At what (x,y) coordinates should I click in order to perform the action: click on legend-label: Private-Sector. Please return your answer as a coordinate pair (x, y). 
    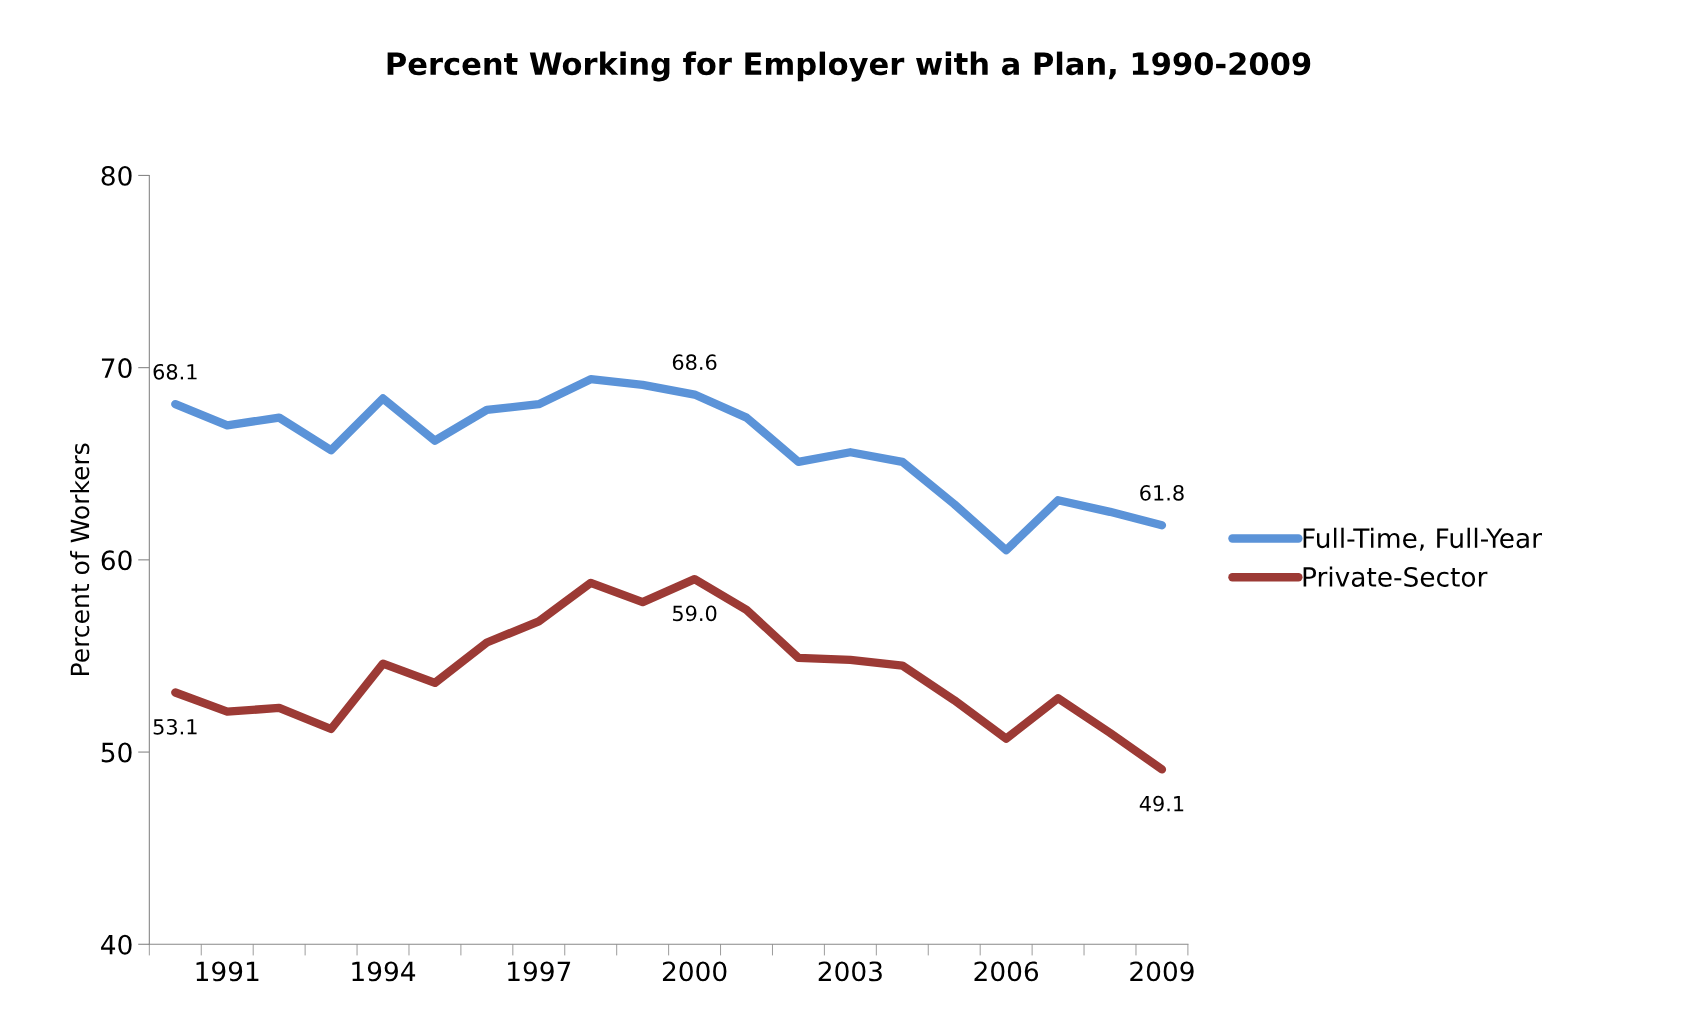
    Looking at the image, I should click on (1395, 576).